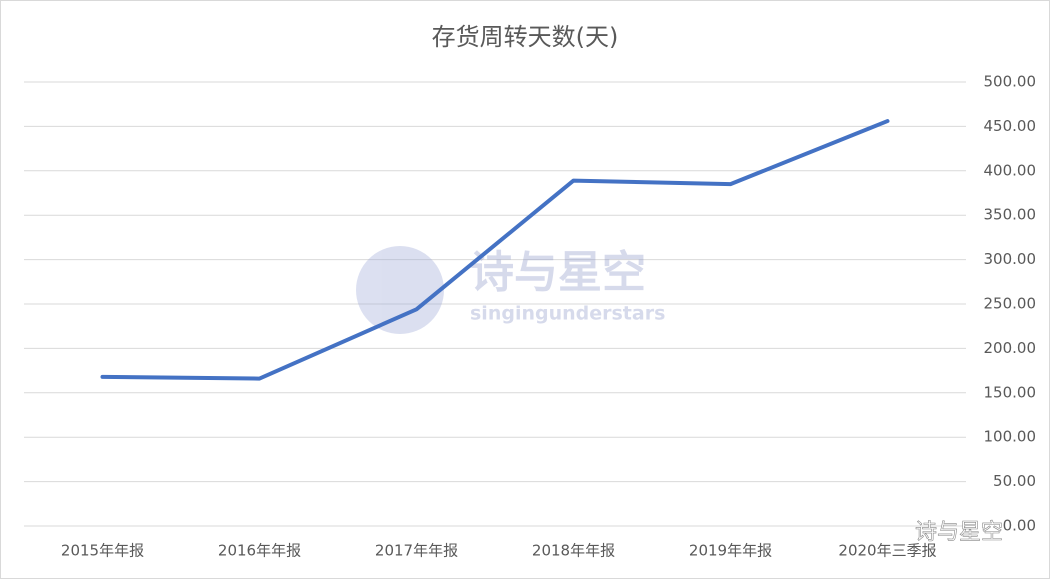 The image size is (1050, 579). I want to click on y-tick-label: 500.00, so click(1010, 82).